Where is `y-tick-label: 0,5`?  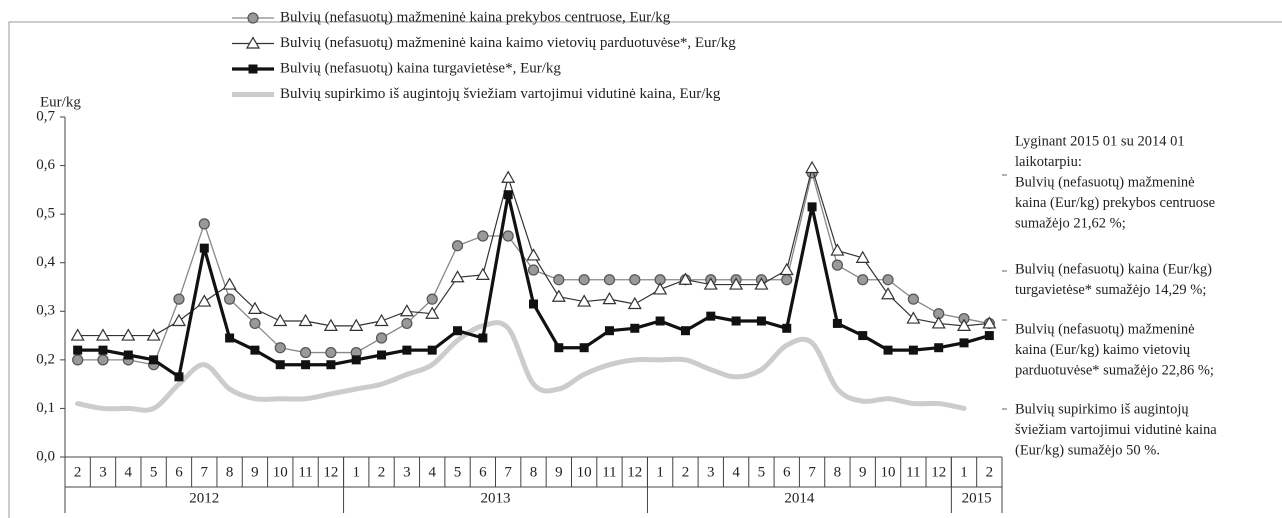 y-tick-label: 0,5 is located at coordinates (45, 214).